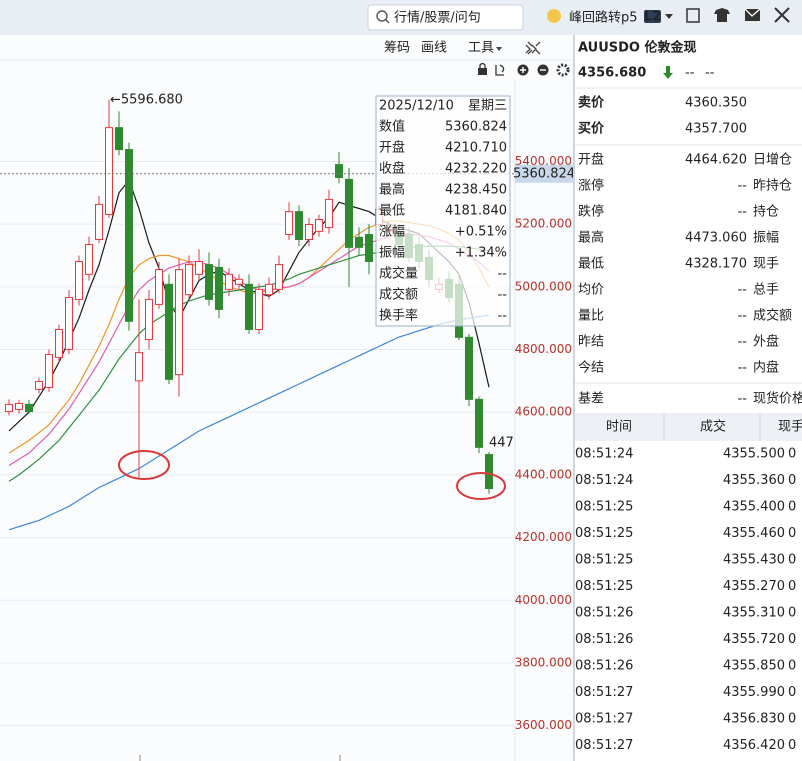 The image size is (802, 761). What do you see at coordinates (754, 507) in the screenshot?
I see `trade-price: 4355.400` at bounding box center [754, 507].